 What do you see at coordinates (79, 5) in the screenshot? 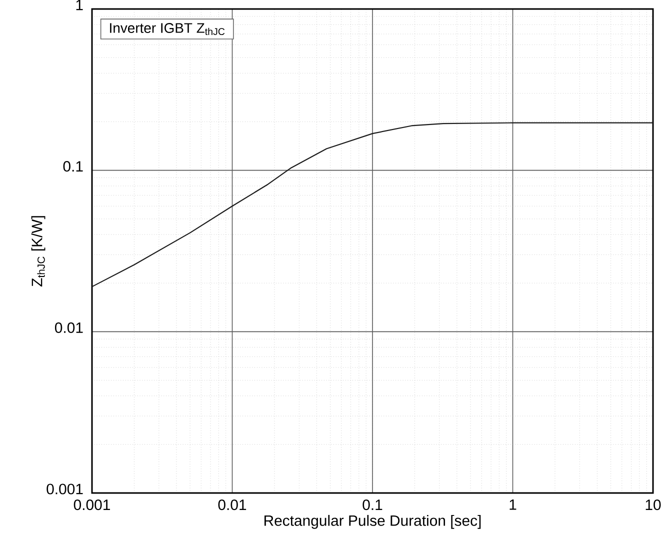
I see `y-tick-label: 1` at bounding box center [79, 5].